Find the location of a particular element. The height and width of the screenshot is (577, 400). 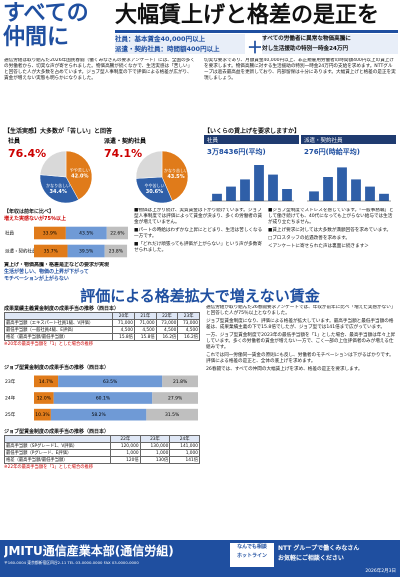

special: 対し生活援助の特別一時金24万円 is located at coordinates (305, 49).